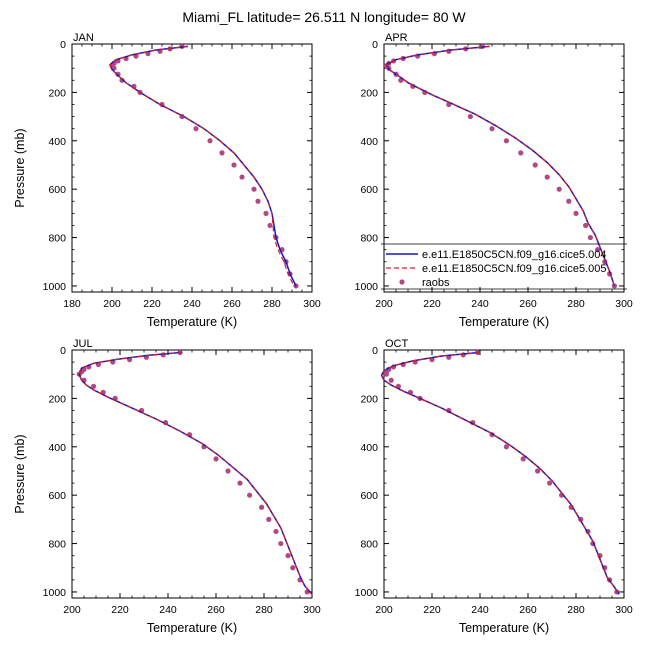 Image resolution: width=648 pixels, height=648 pixels. I want to click on y-tick-label-apr: 1000, so click(367, 287).